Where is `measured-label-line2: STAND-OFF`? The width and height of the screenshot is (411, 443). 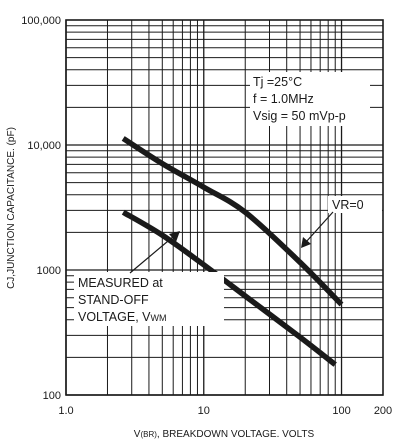
measured-label-line2: STAND-OFF is located at coordinates (113, 300).